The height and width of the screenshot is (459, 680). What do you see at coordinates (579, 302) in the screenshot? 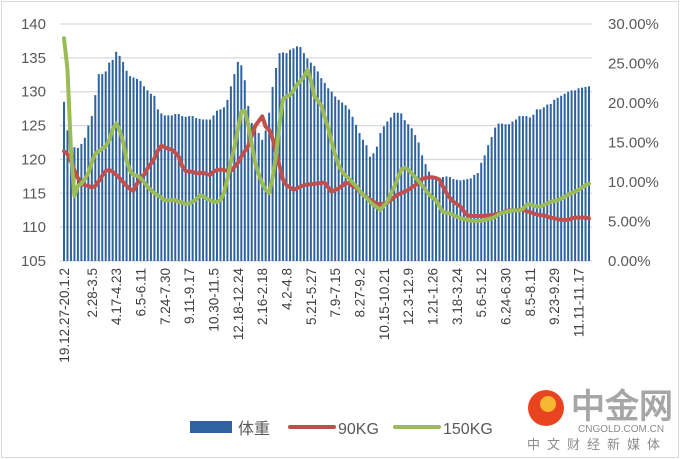
I see `x-tick-label: 11.11-11.17` at bounding box center [579, 302].